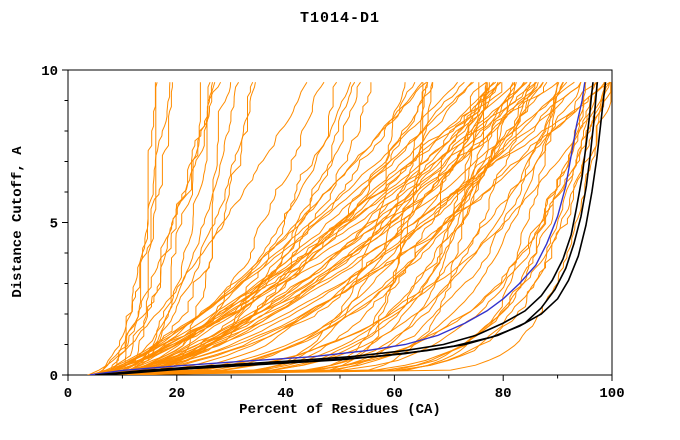 The width and height of the screenshot is (680, 440). Describe the element at coordinates (394, 394) in the screenshot. I see `x-tick-label: 60` at that location.